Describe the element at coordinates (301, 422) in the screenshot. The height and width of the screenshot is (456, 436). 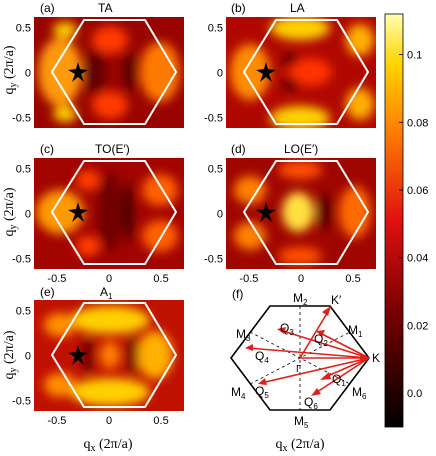
I see `label-m5: M5` at that location.